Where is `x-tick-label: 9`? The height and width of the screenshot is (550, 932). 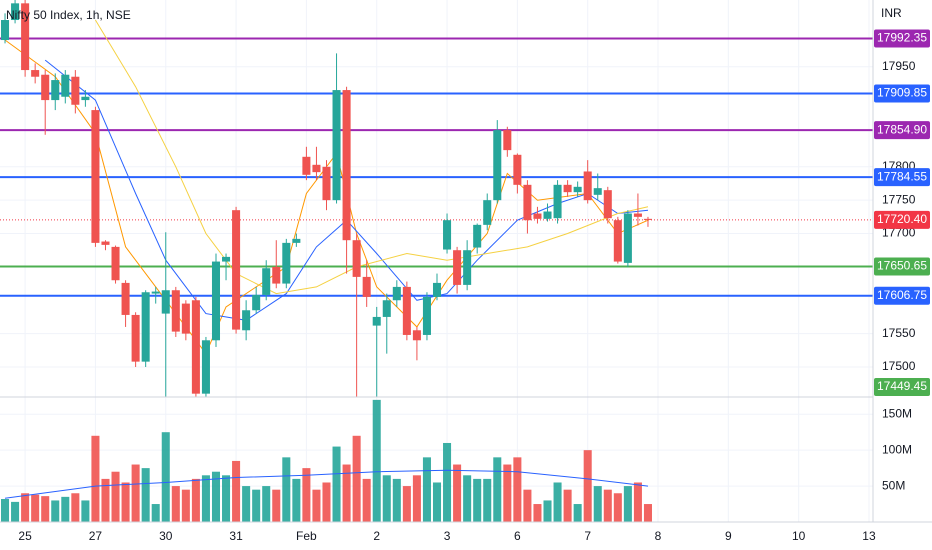
x-tick-label: 9 is located at coordinates (728, 536).